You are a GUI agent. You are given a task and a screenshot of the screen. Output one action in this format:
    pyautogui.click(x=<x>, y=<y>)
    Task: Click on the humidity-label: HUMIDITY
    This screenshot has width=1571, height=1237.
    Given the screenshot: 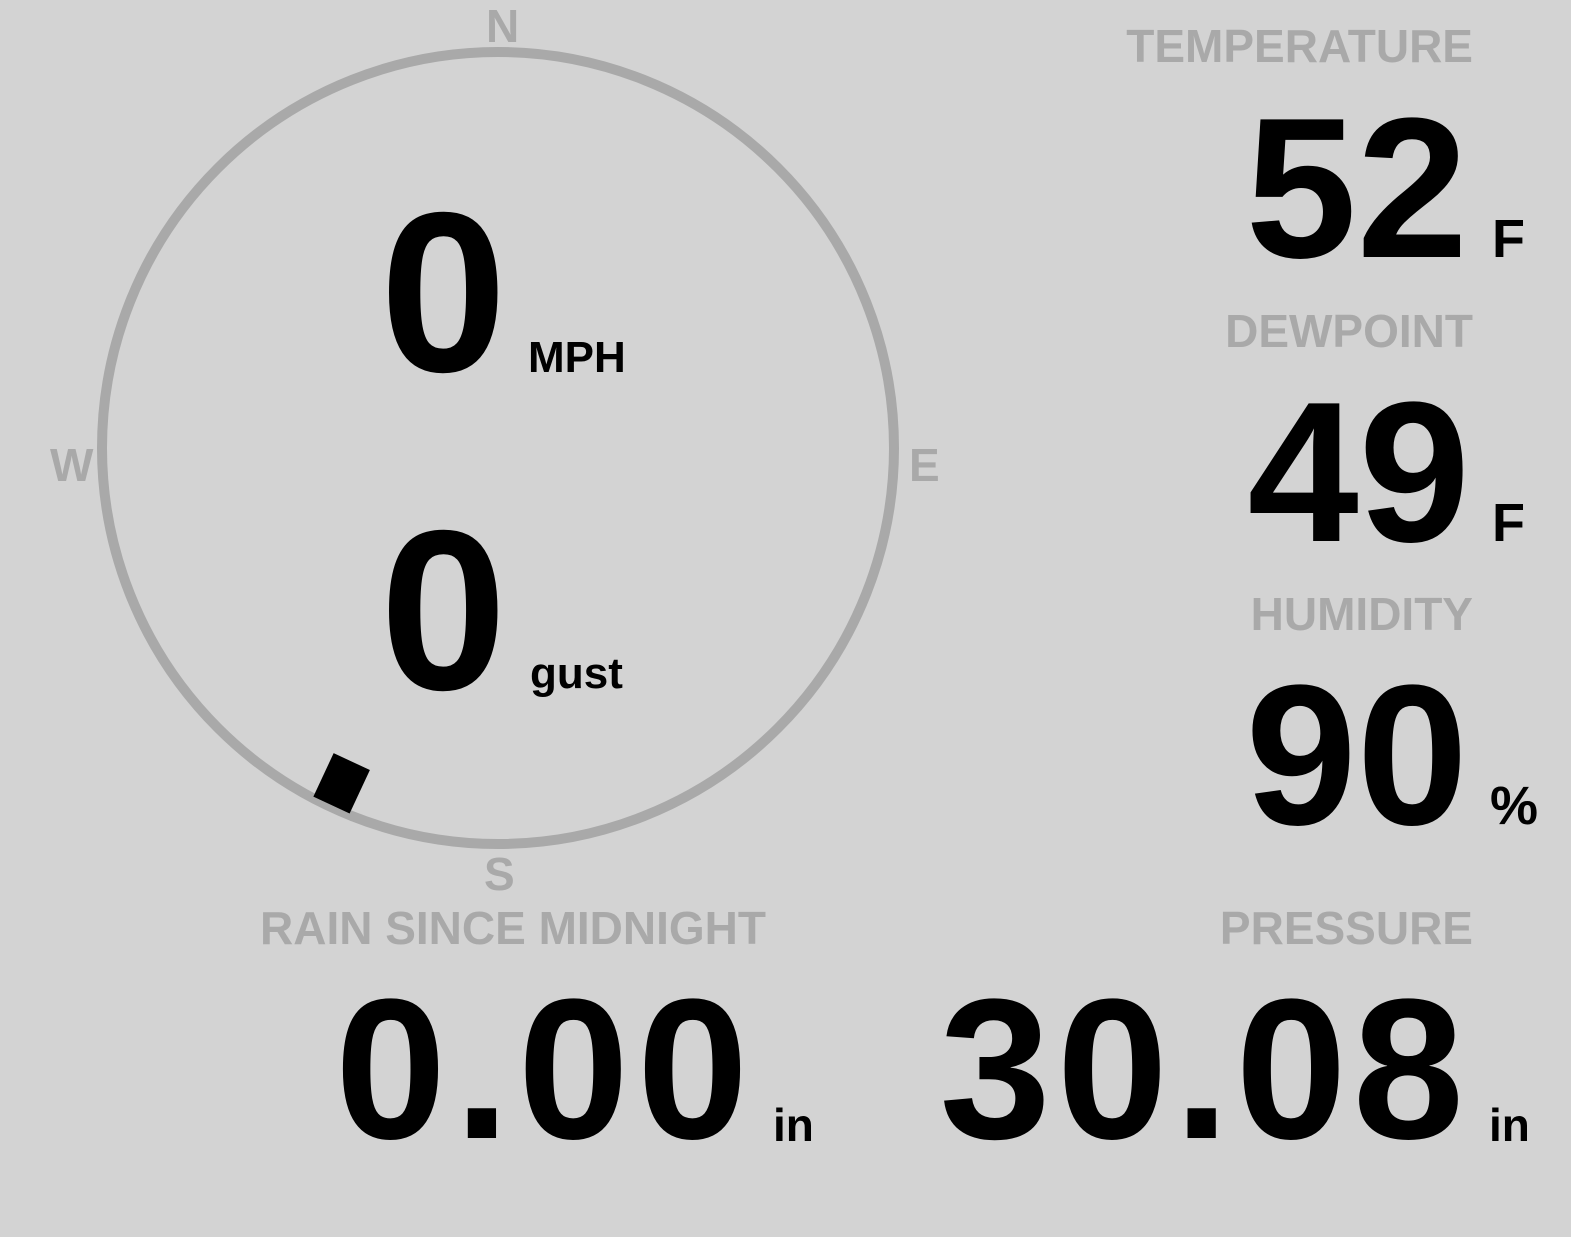 What is the action you would take?
    pyautogui.click(x=1361, y=614)
    